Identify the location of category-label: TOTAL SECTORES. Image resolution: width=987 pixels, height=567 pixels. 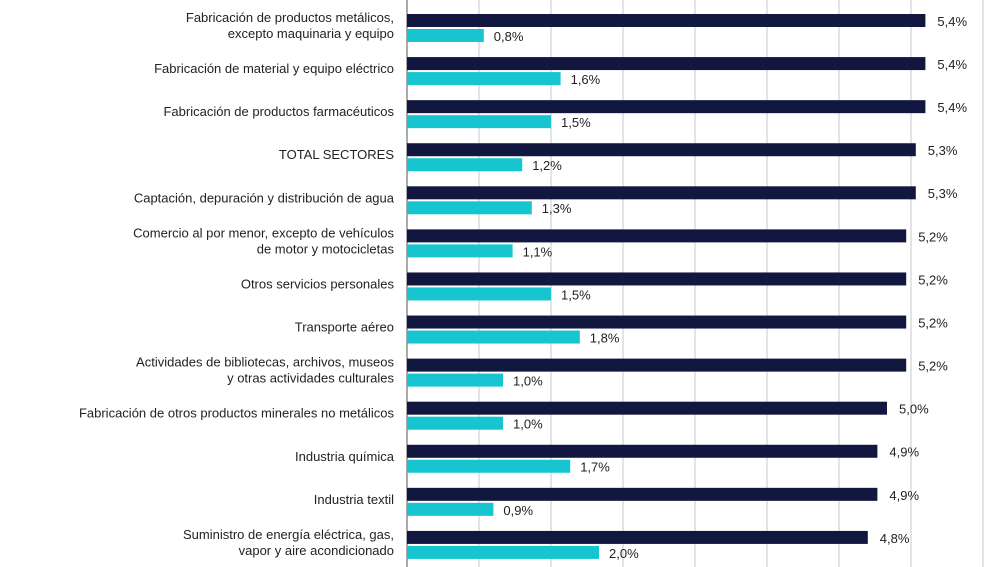
(336, 155).